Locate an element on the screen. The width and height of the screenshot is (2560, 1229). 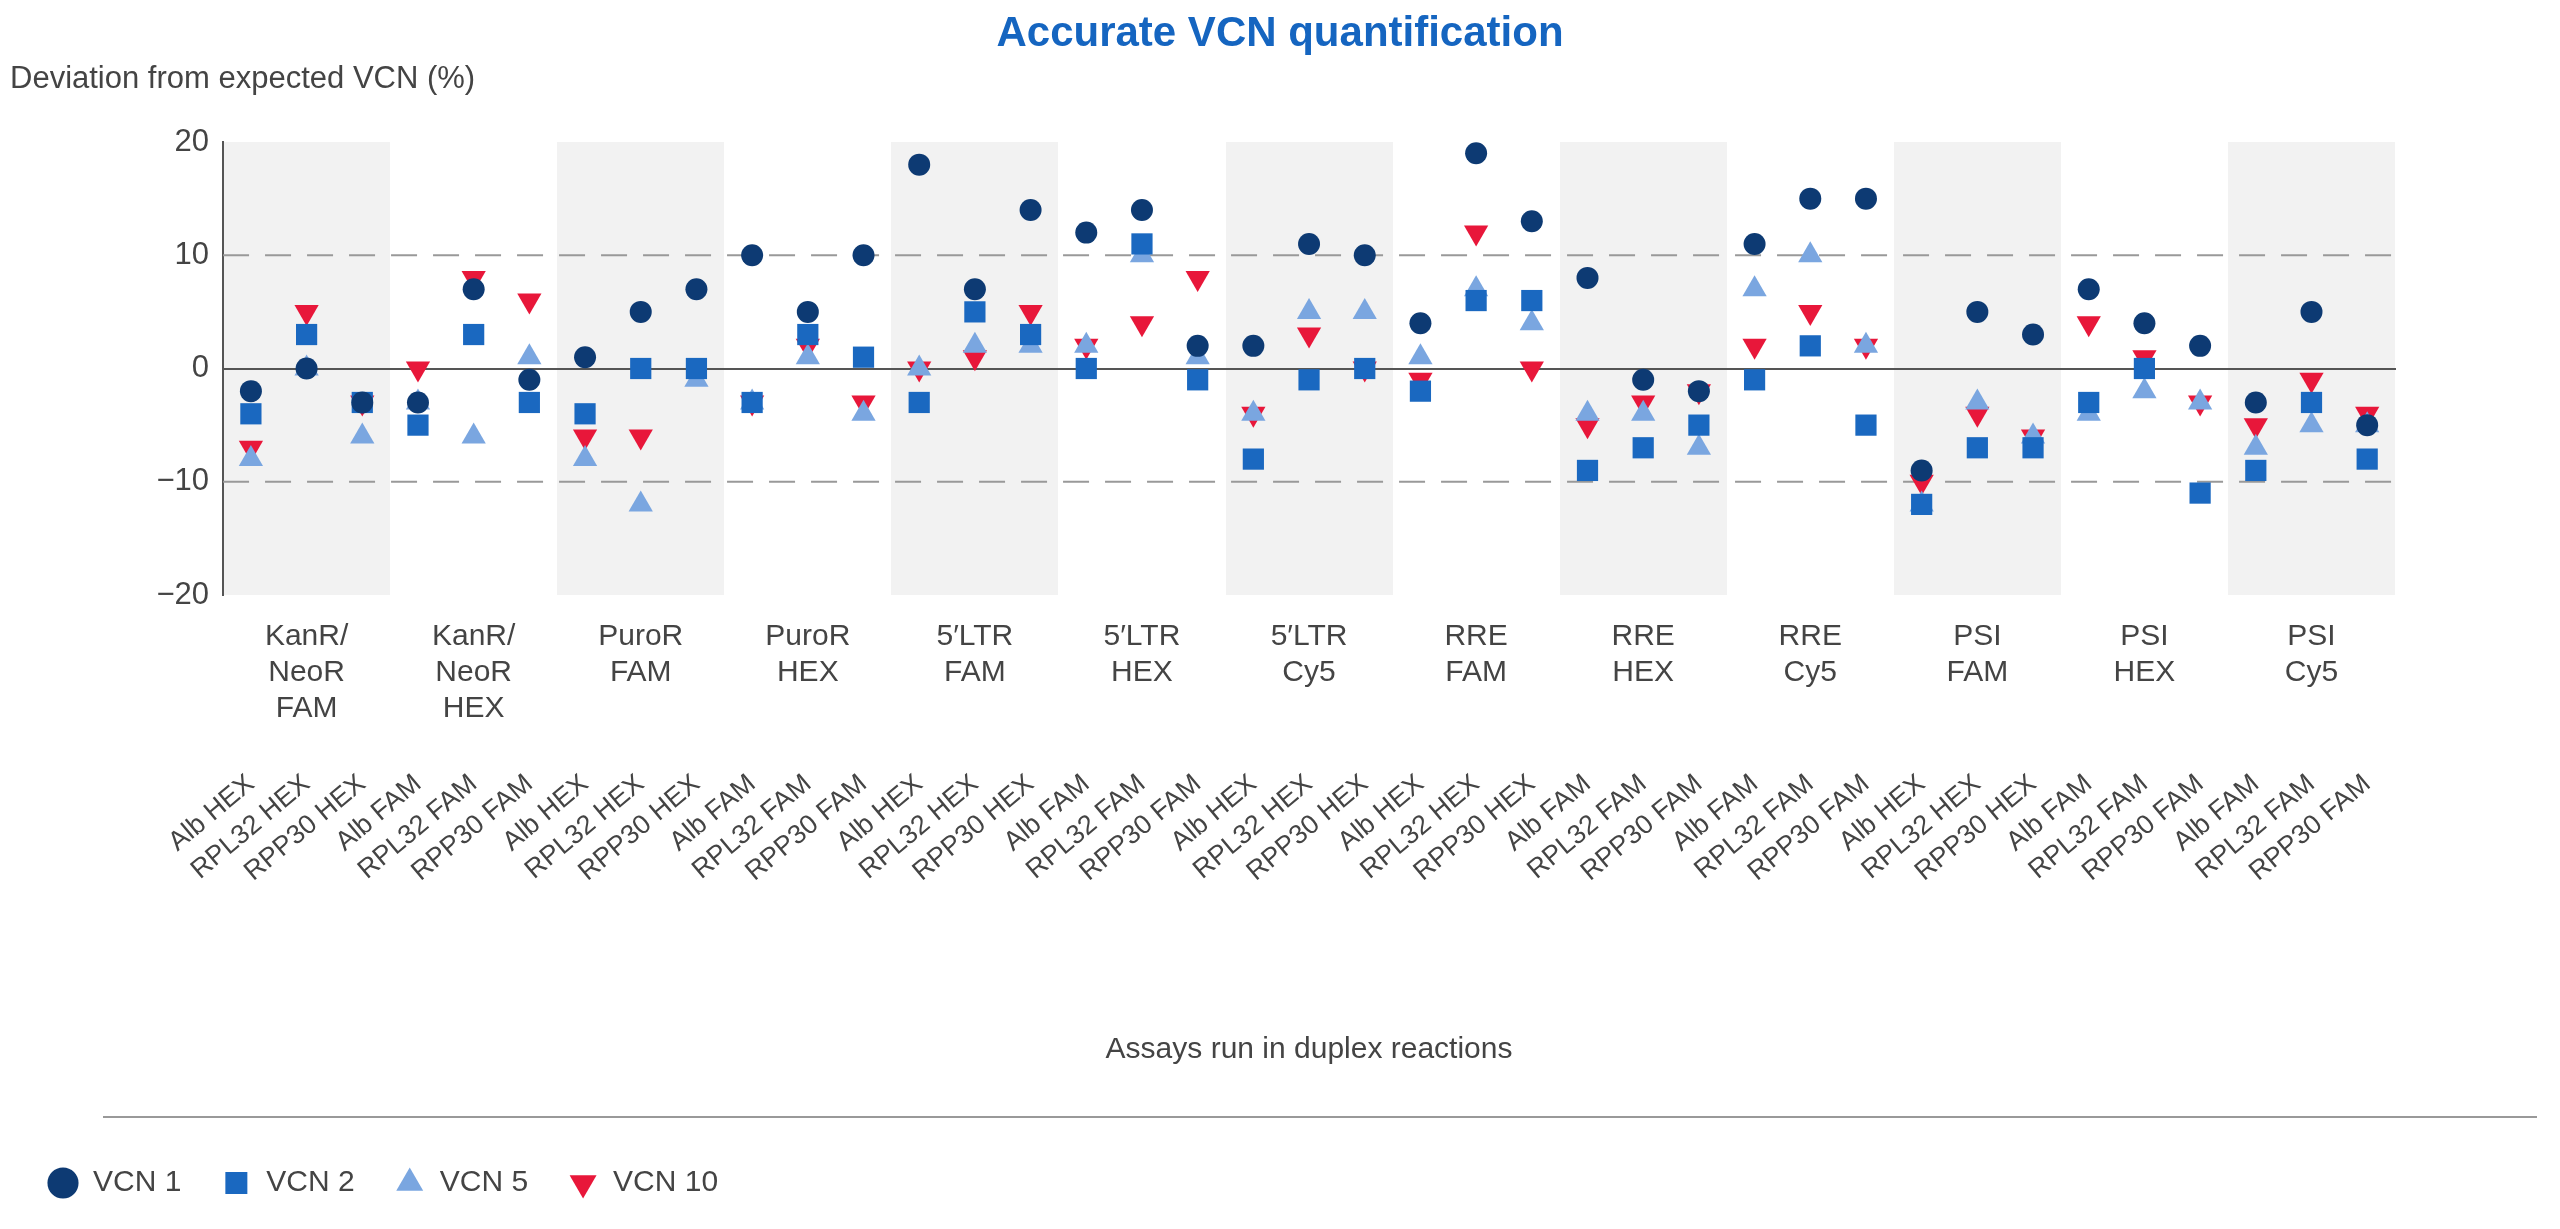
legend-label: VCN 1 is located at coordinates (137, 1181).